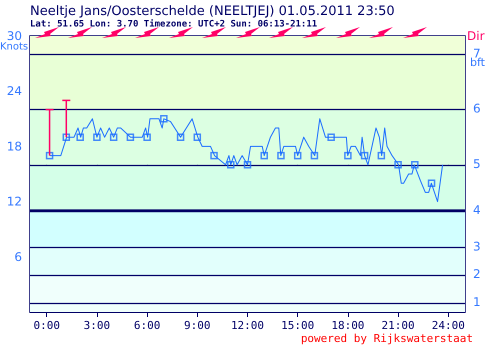  I want to click on text: 5, so click(477, 163).